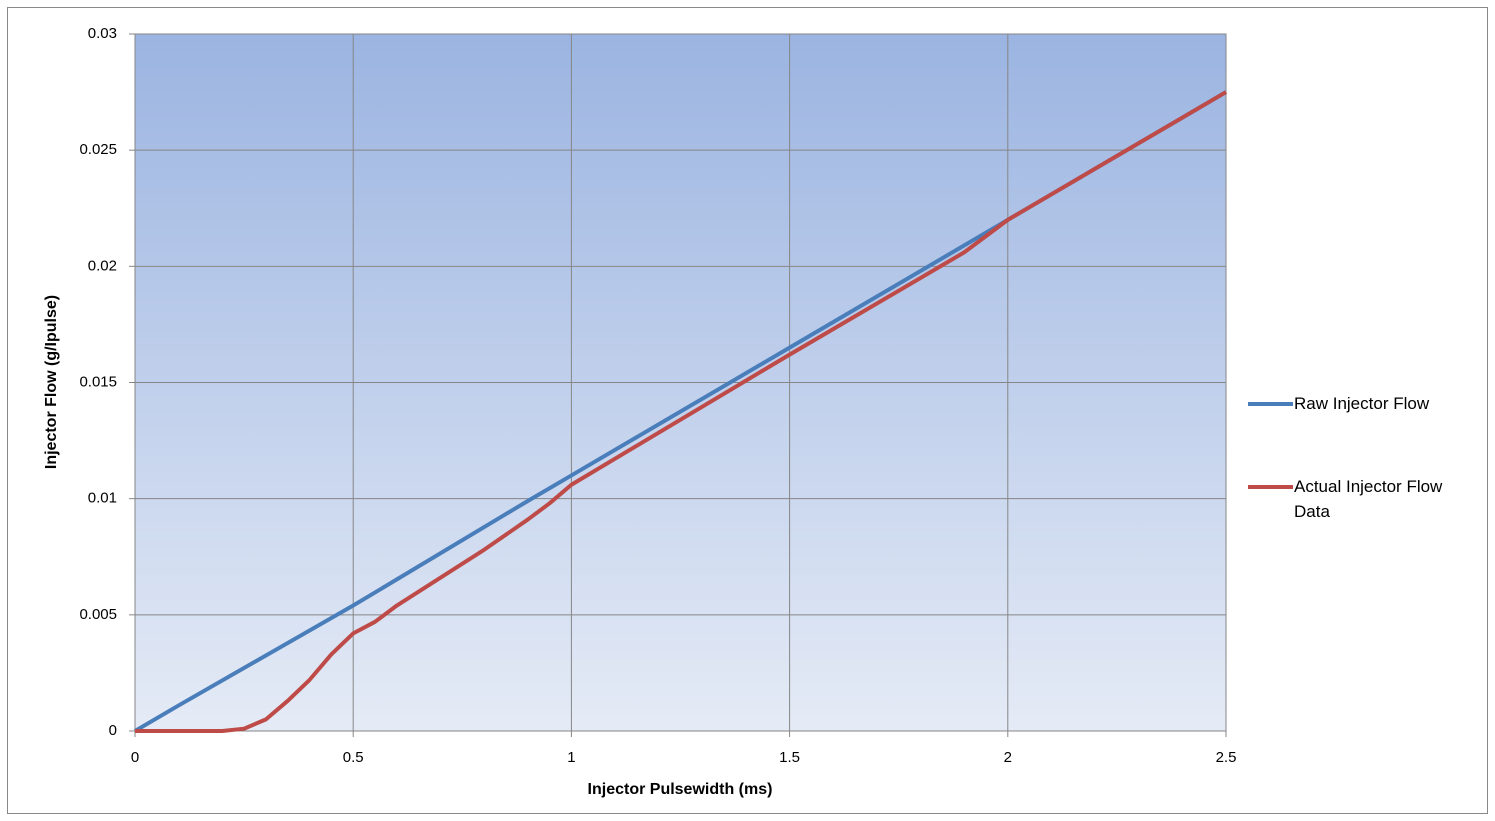 This screenshot has width=1495, height=821. What do you see at coordinates (102, 265) in the screenshot?
I see `y-tick-label: 0.02` at bounding box center [102, 265].